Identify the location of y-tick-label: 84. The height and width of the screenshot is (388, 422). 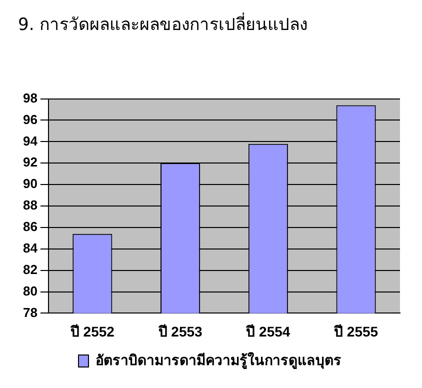
(30, 248).